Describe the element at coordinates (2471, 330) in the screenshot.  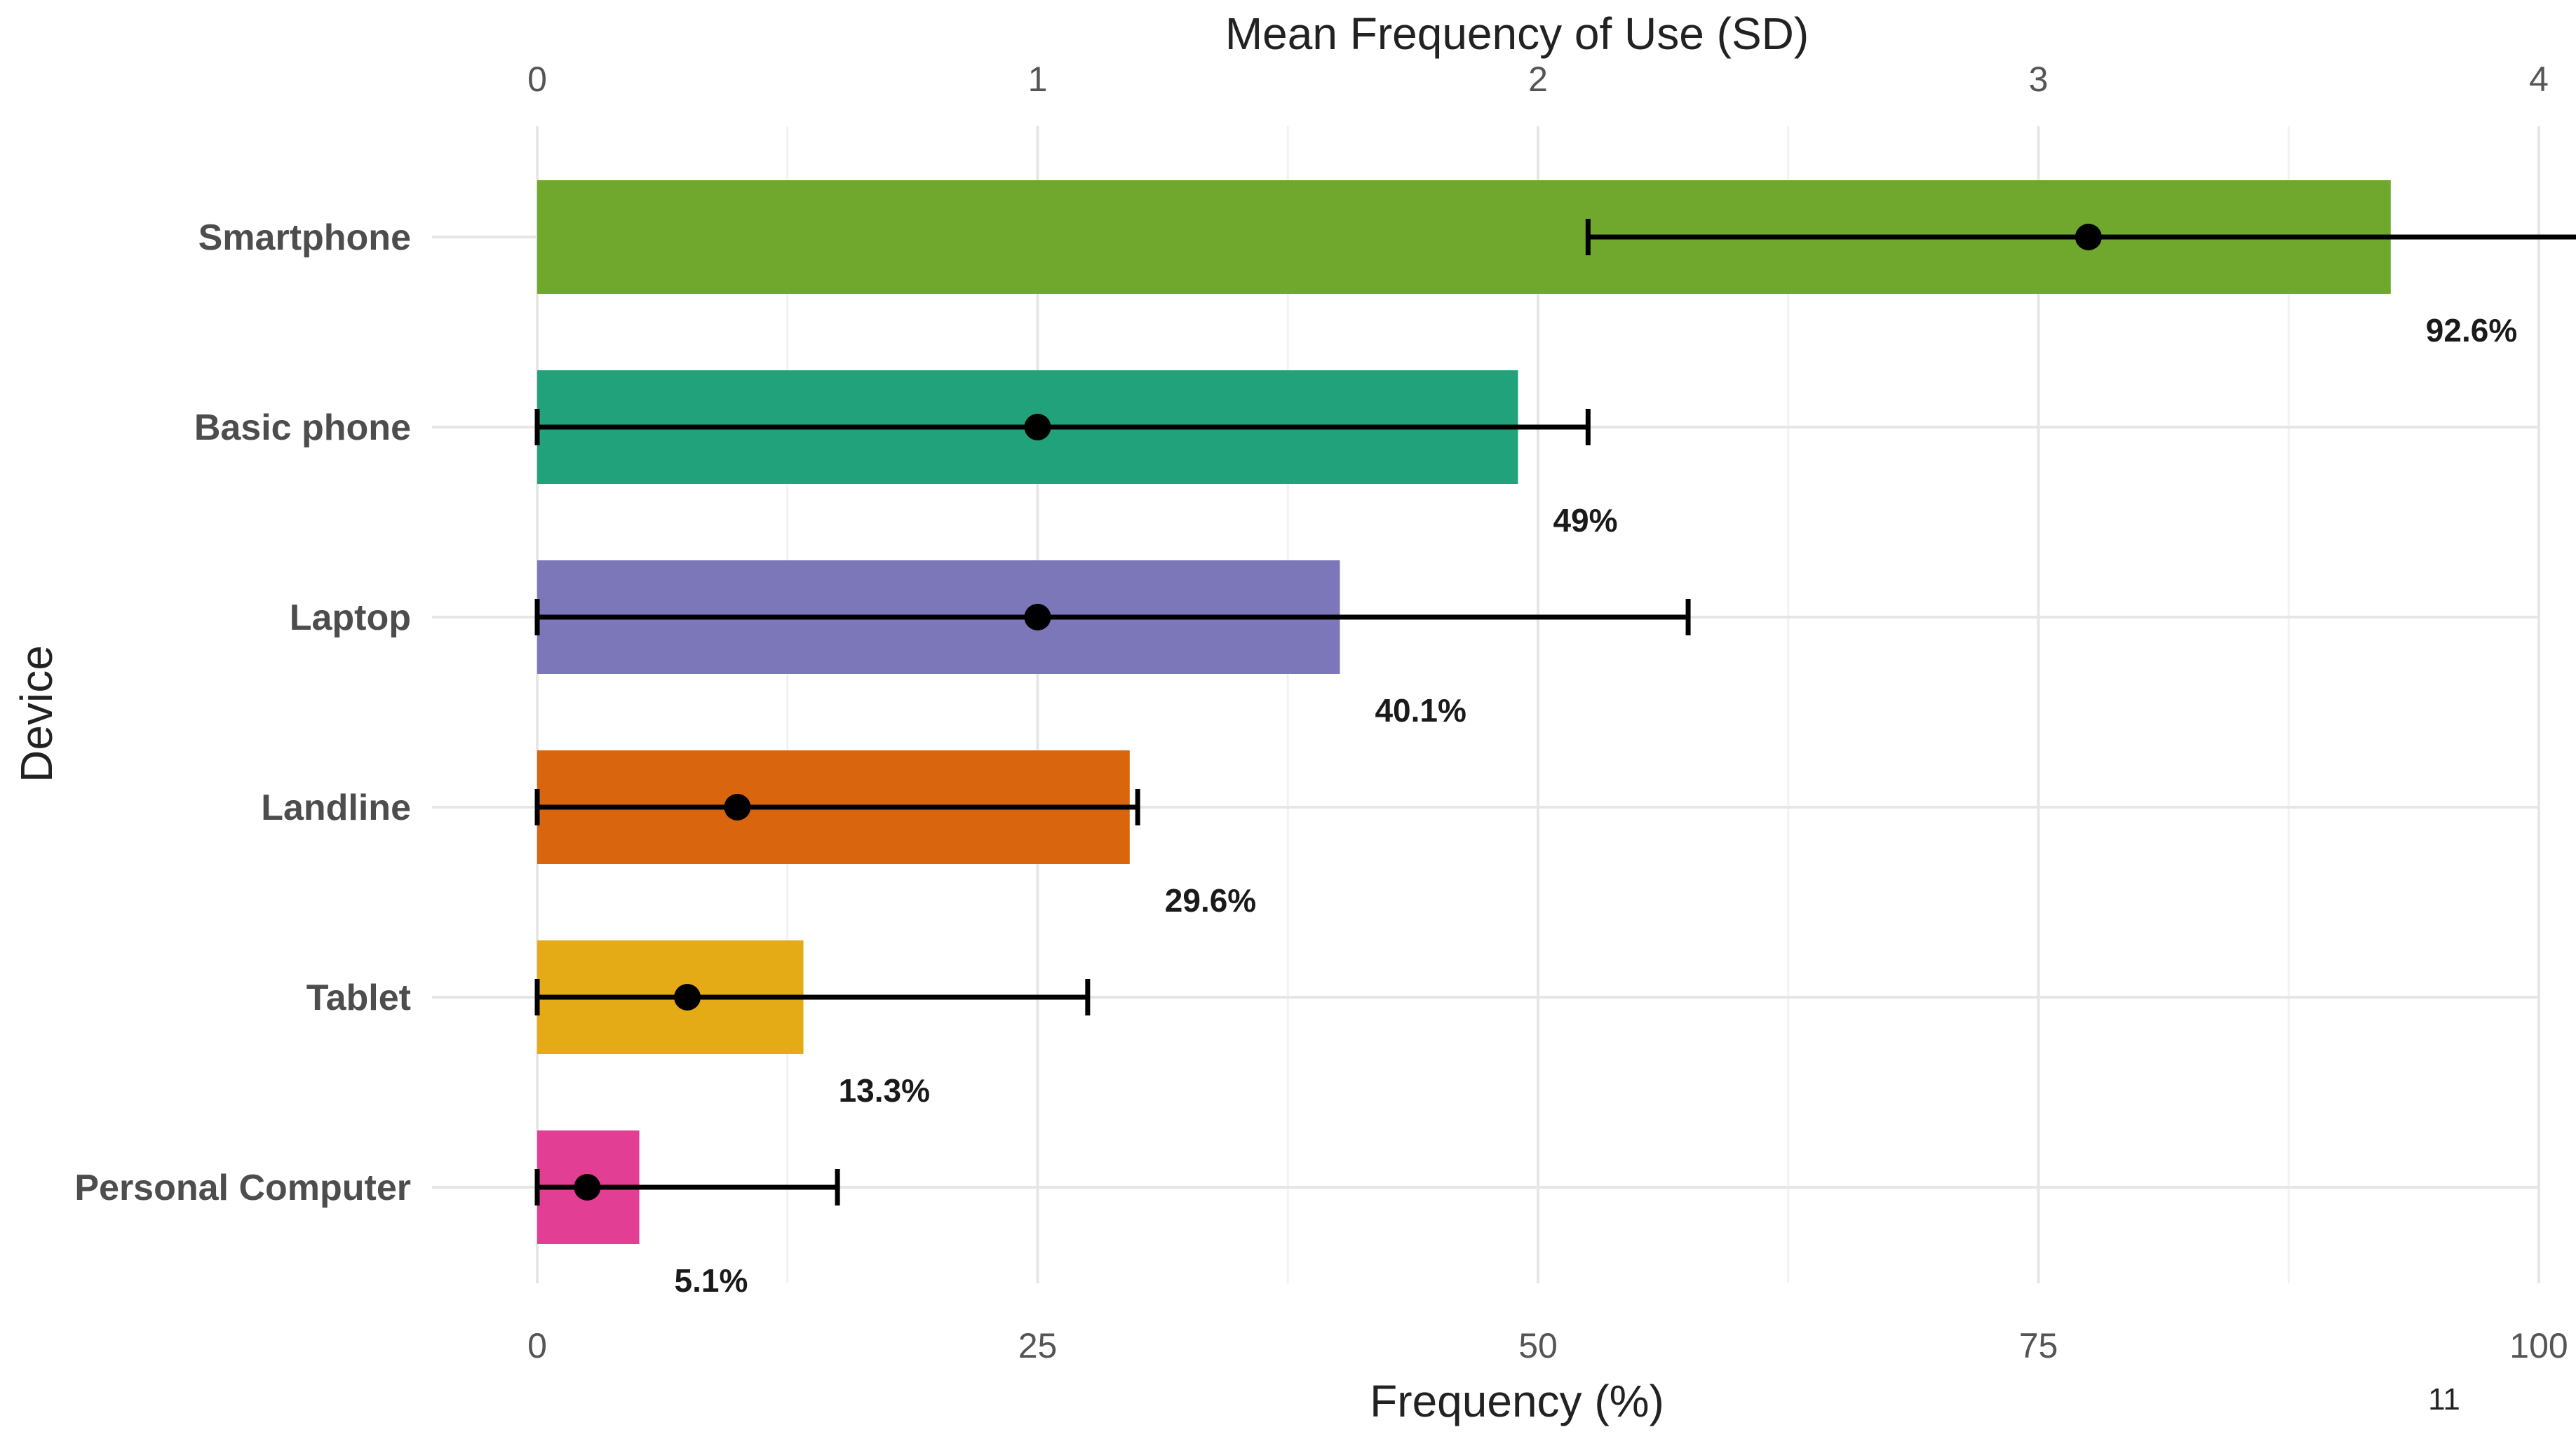
I see `data-label: 92.6%` at that location.